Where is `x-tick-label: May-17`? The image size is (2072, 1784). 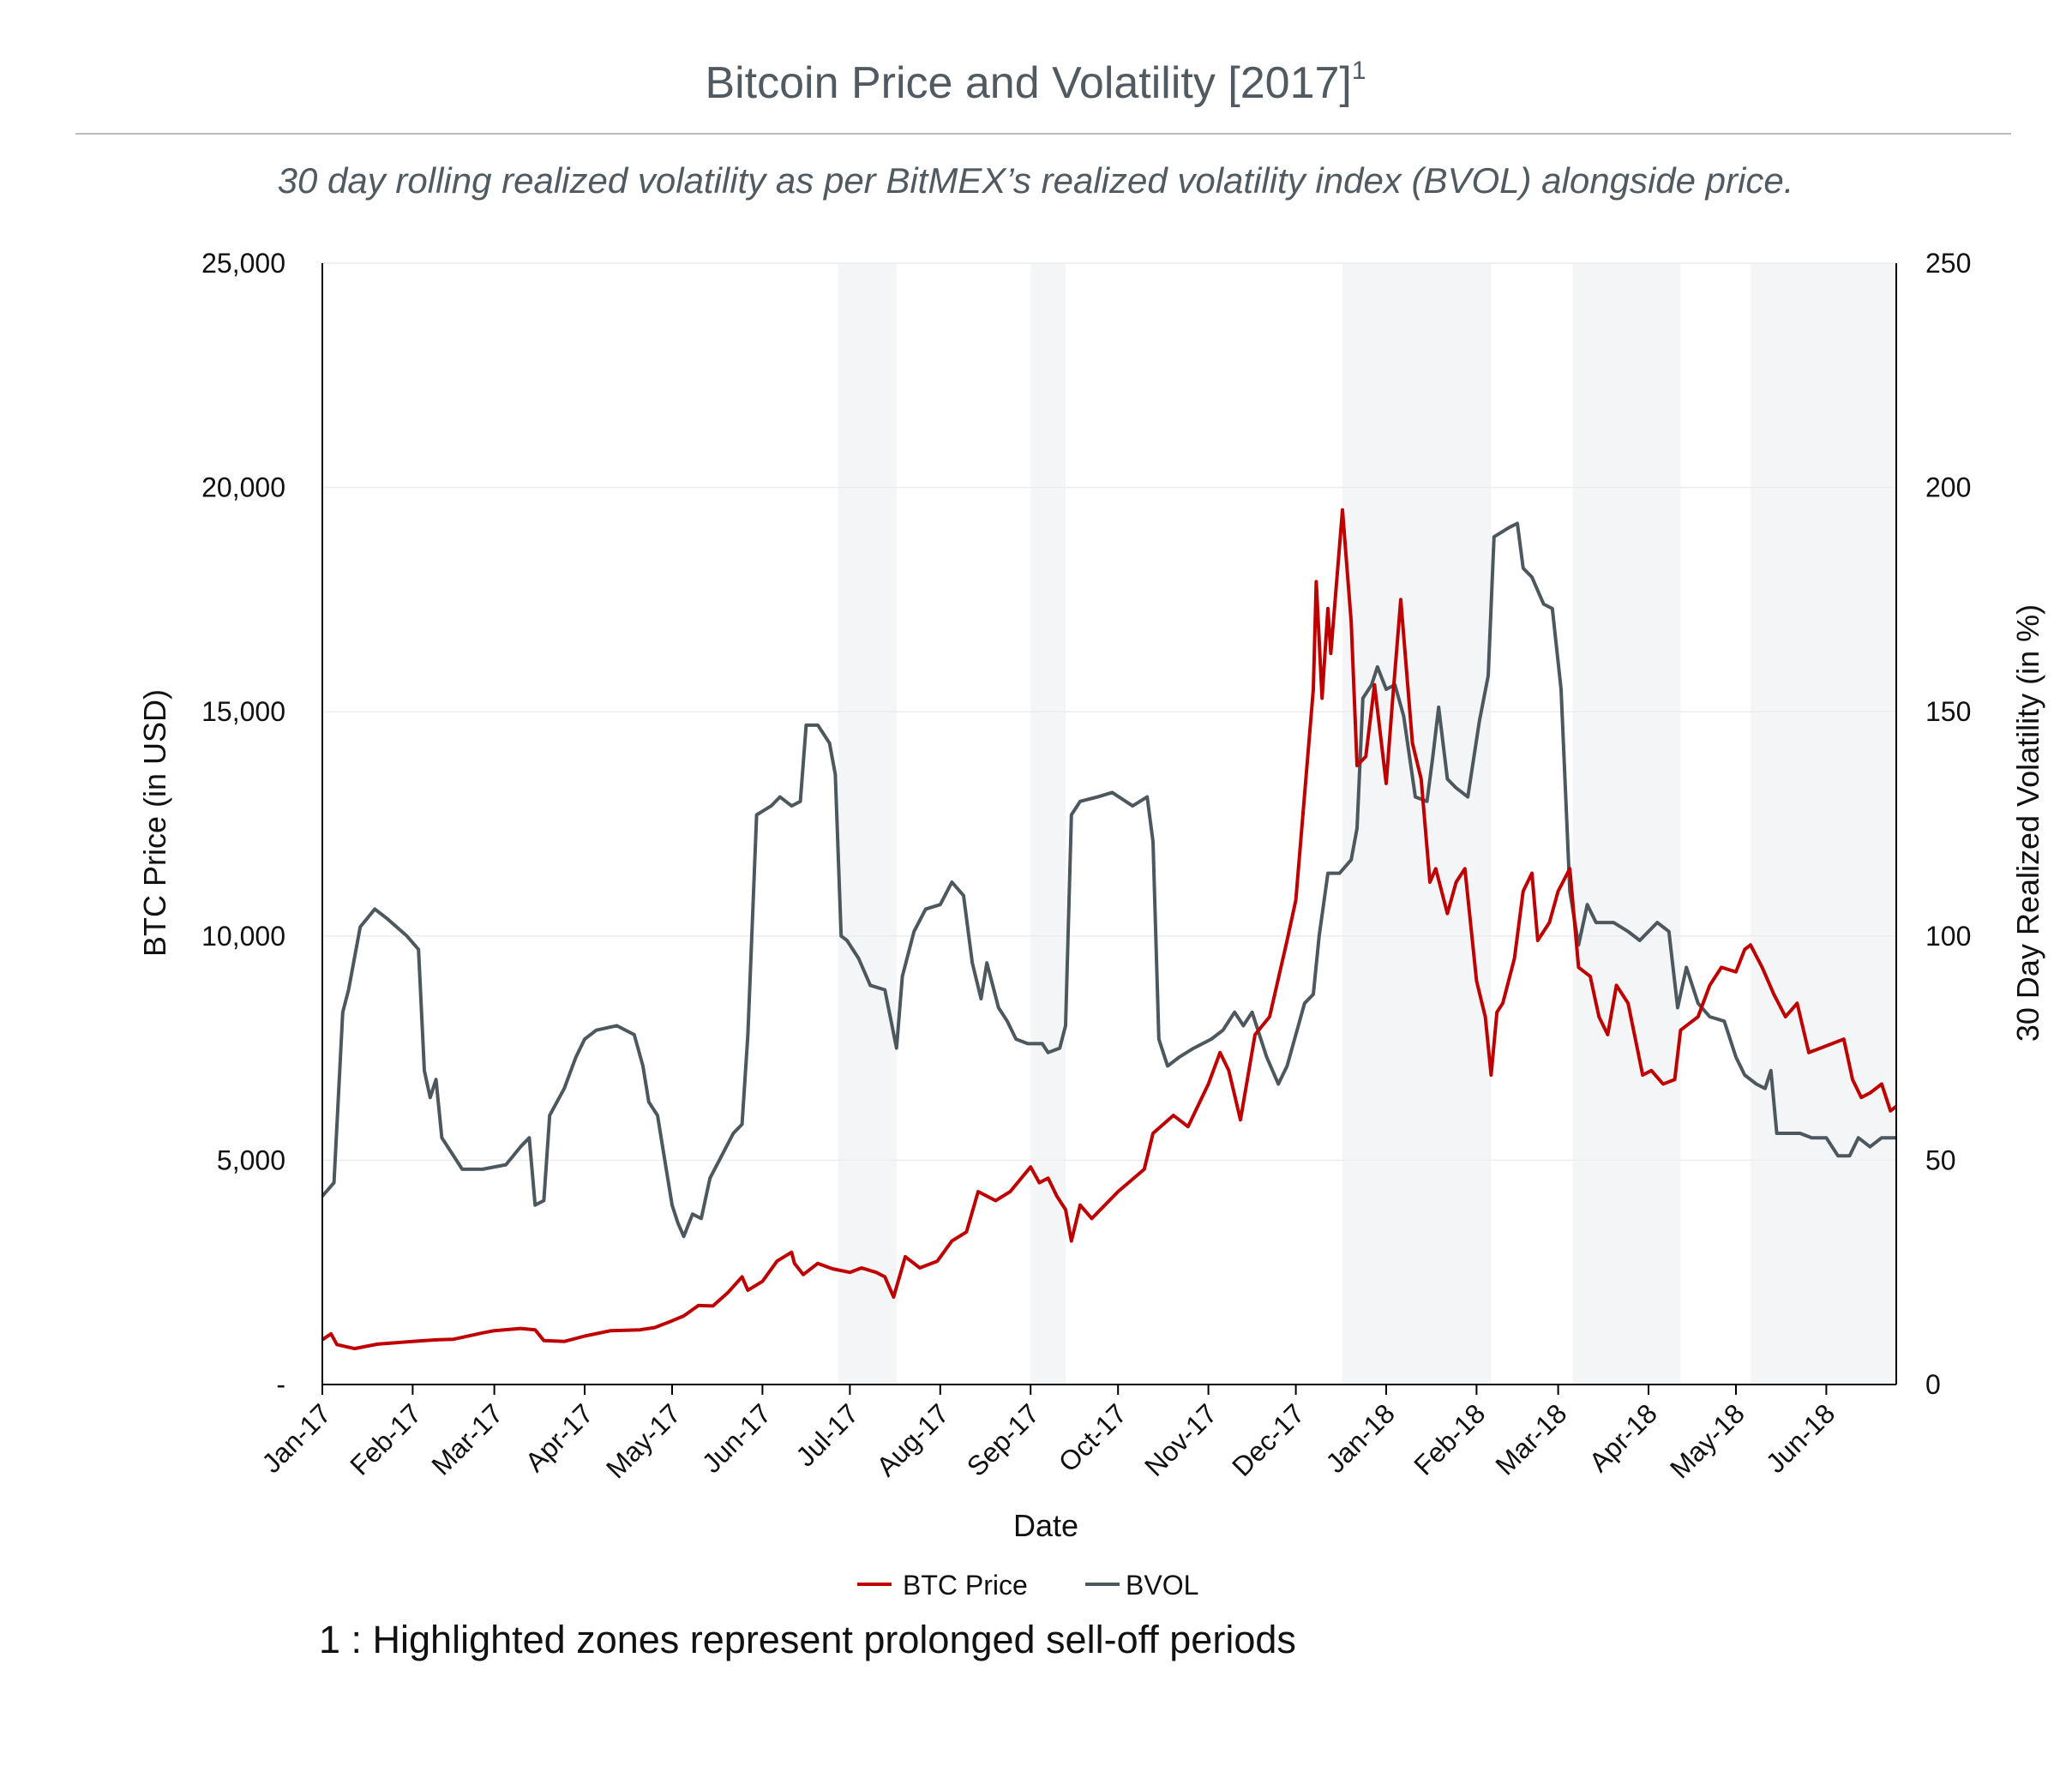
x-tick-label: May-17 is located at coordinates (643, 1440).